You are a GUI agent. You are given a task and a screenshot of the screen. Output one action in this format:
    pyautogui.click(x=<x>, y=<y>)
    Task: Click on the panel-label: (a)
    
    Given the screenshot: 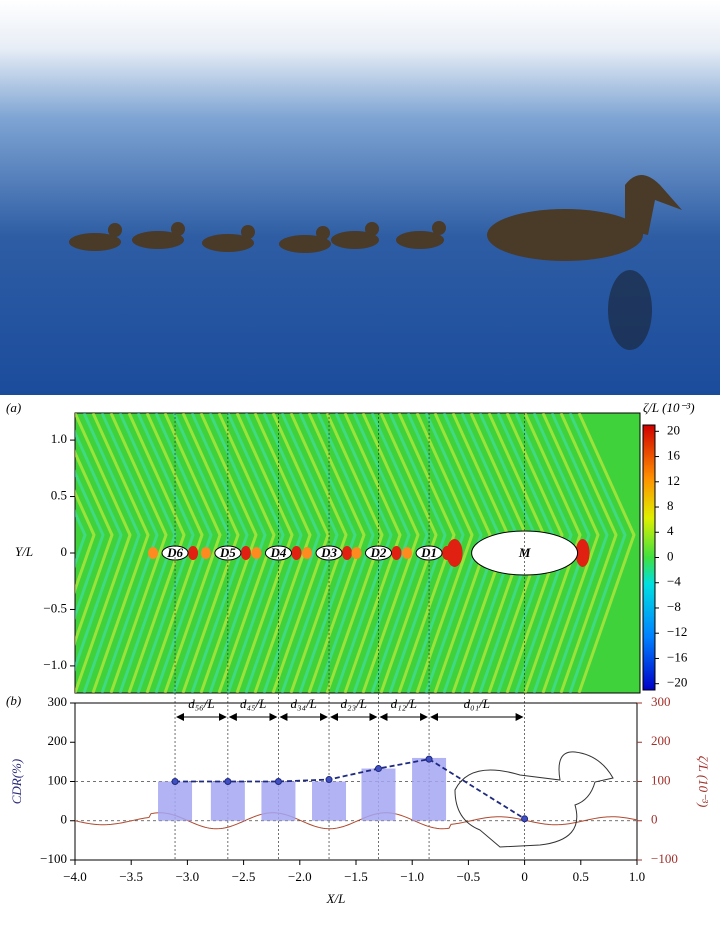 What is the action you would take?
    pyautogui.click(x=13, y=407)
    